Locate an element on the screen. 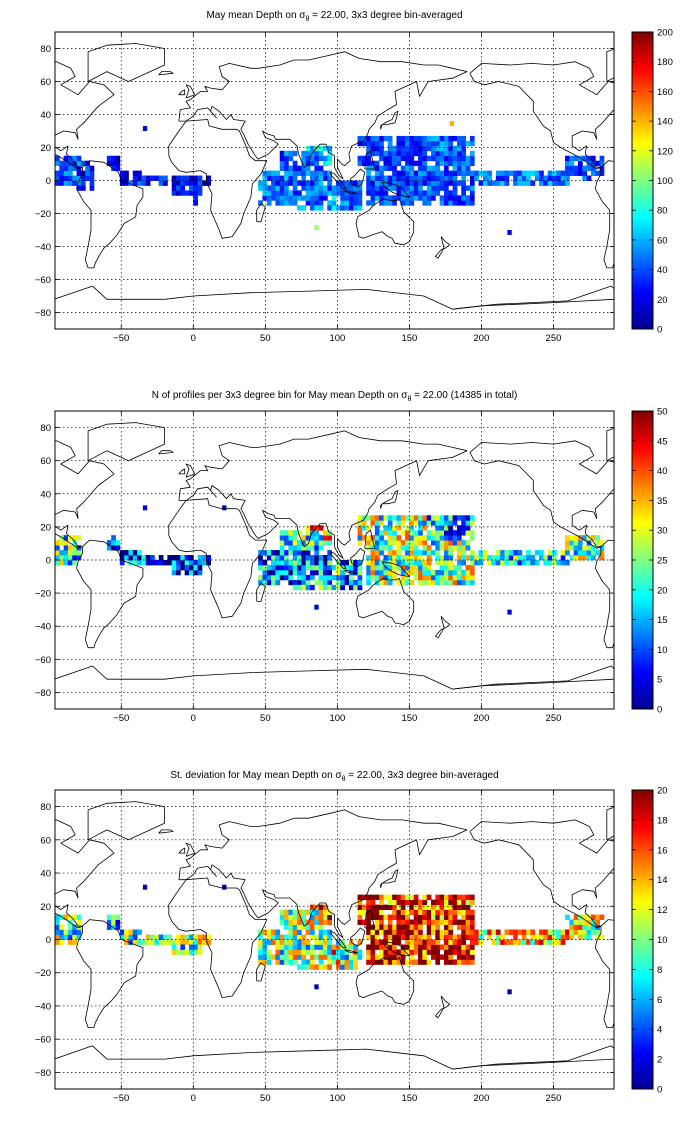  colorbar-tick-label: 14 is located at coordinates (662, 880).